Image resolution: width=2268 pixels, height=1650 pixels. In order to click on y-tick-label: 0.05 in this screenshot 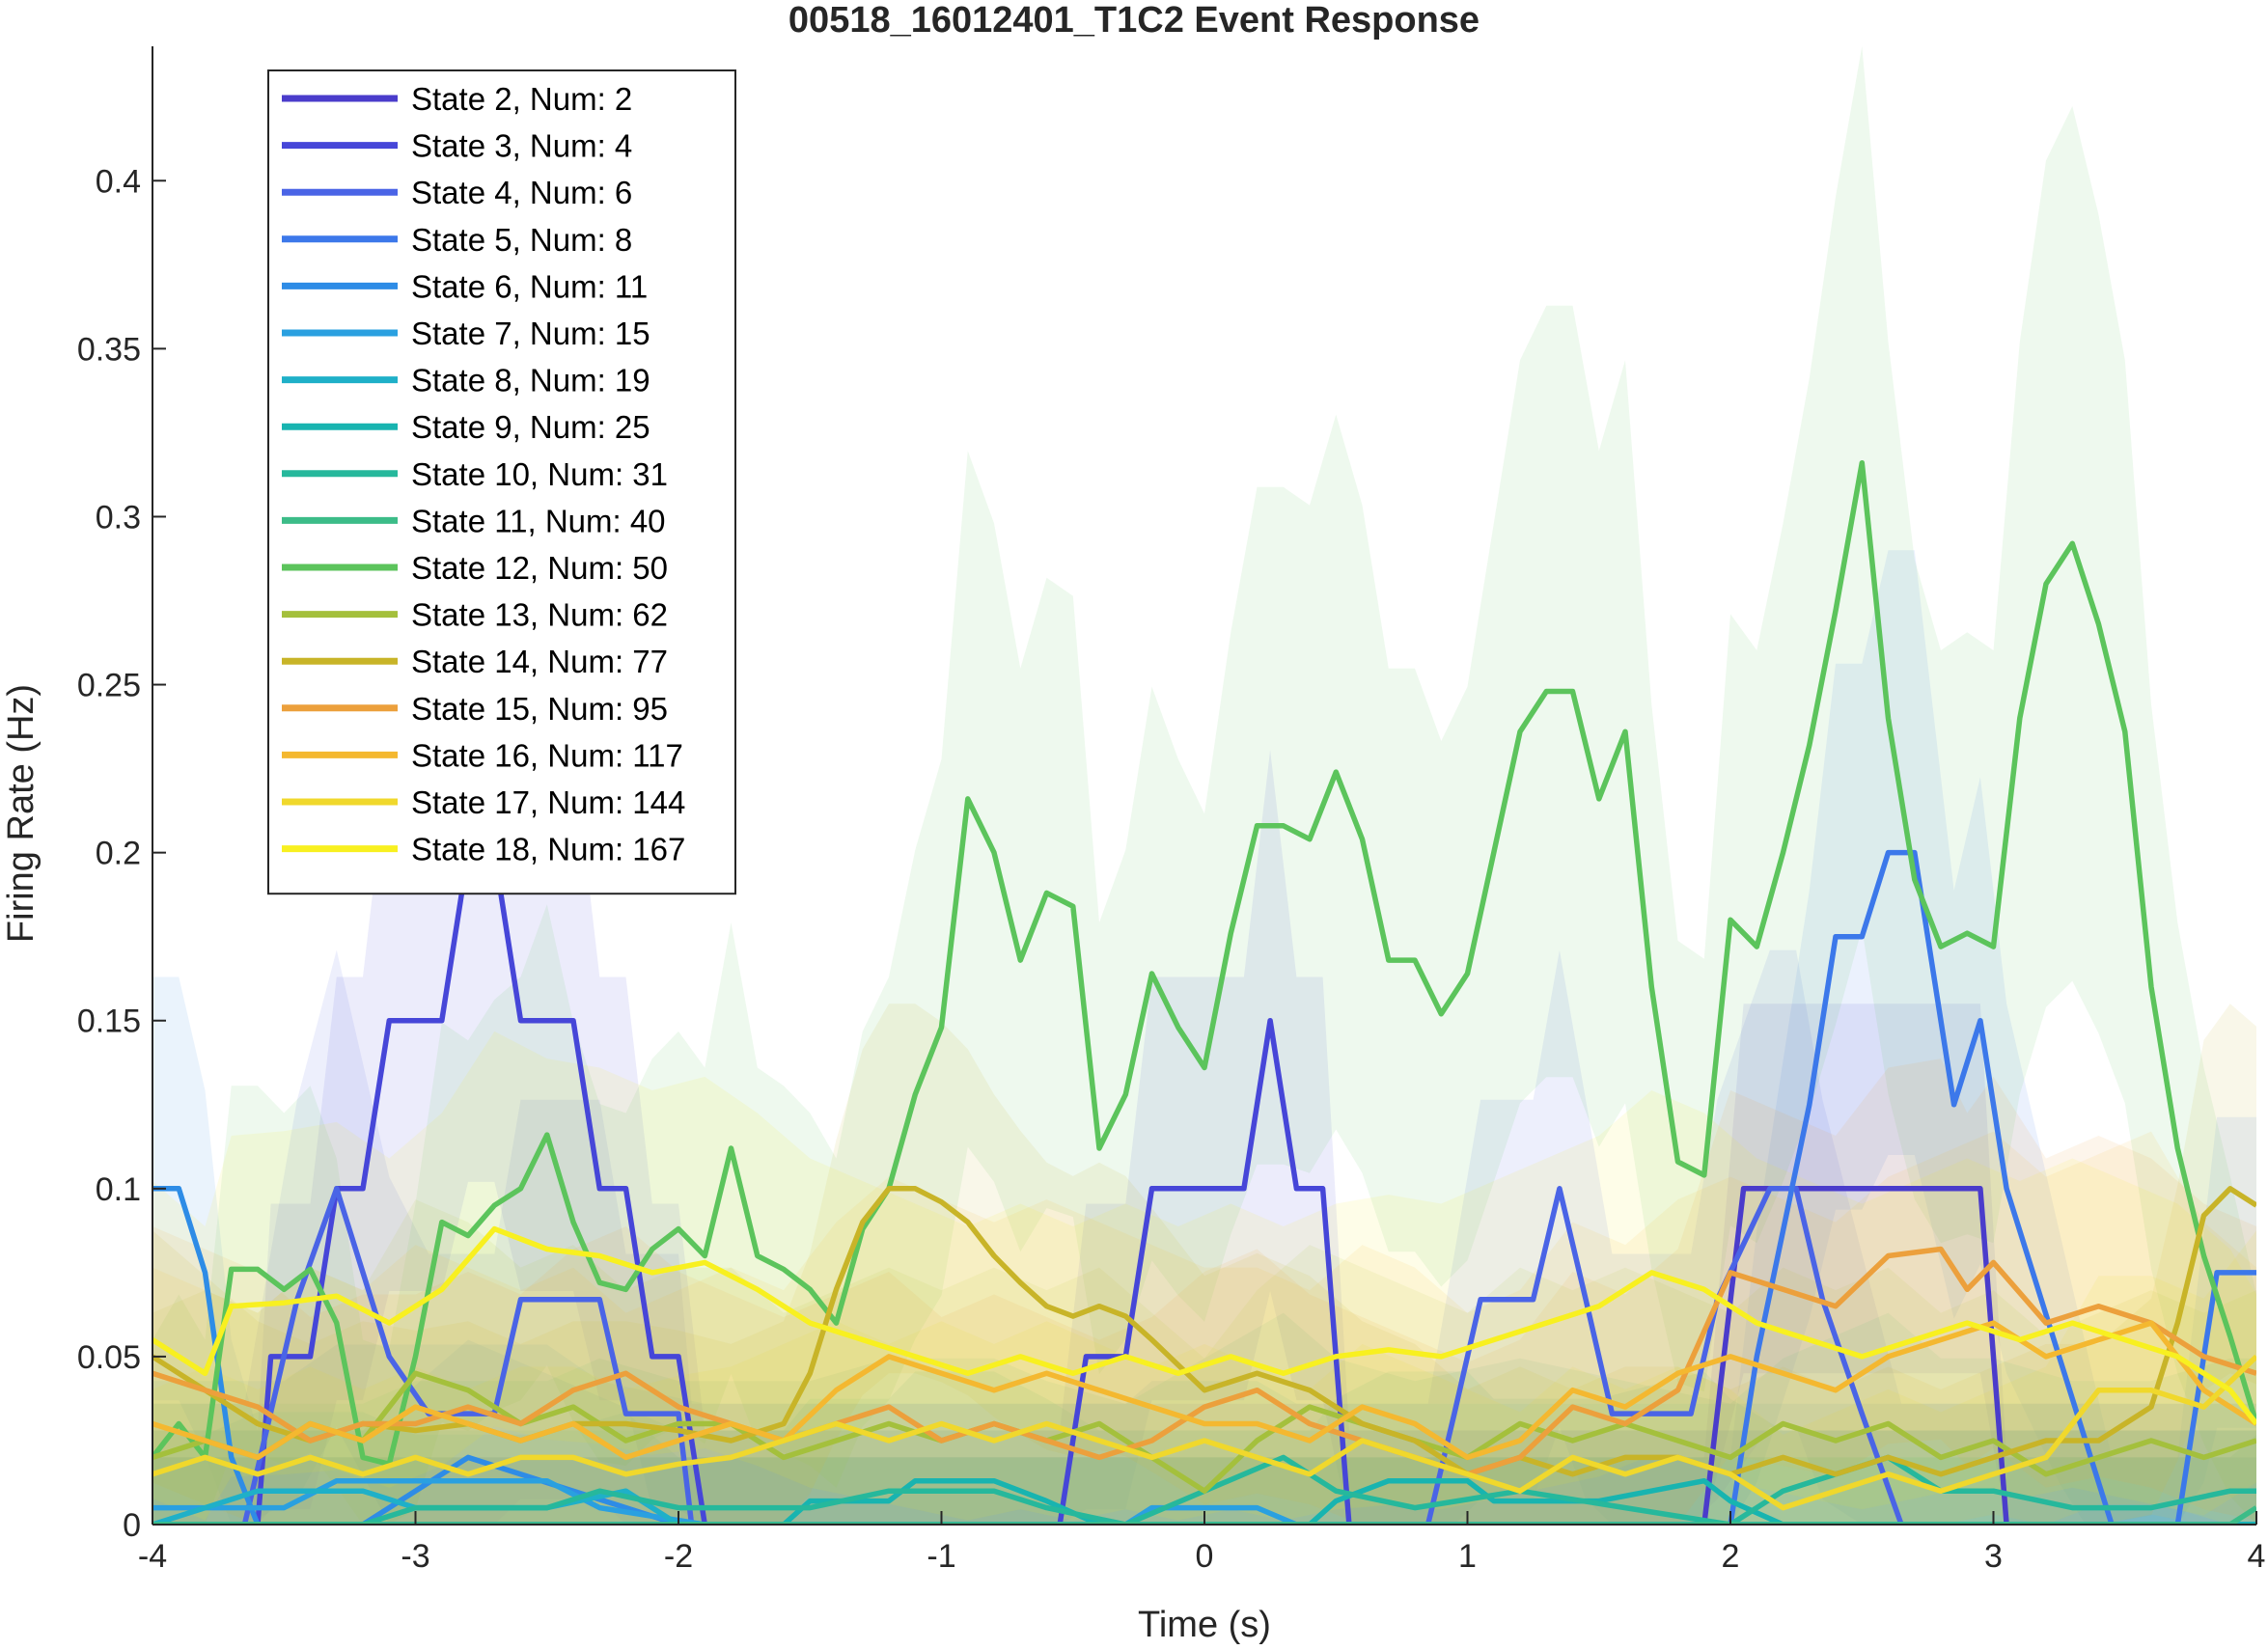, I will do `click(109, 1358)`.